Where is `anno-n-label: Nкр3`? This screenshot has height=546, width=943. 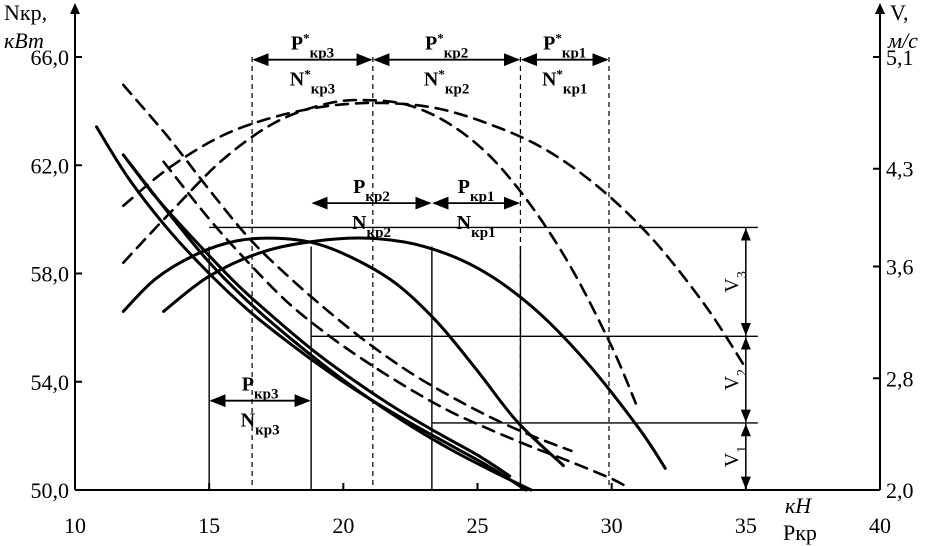 anno-n-label: Nкр3 is located at coordinates (260, 424).